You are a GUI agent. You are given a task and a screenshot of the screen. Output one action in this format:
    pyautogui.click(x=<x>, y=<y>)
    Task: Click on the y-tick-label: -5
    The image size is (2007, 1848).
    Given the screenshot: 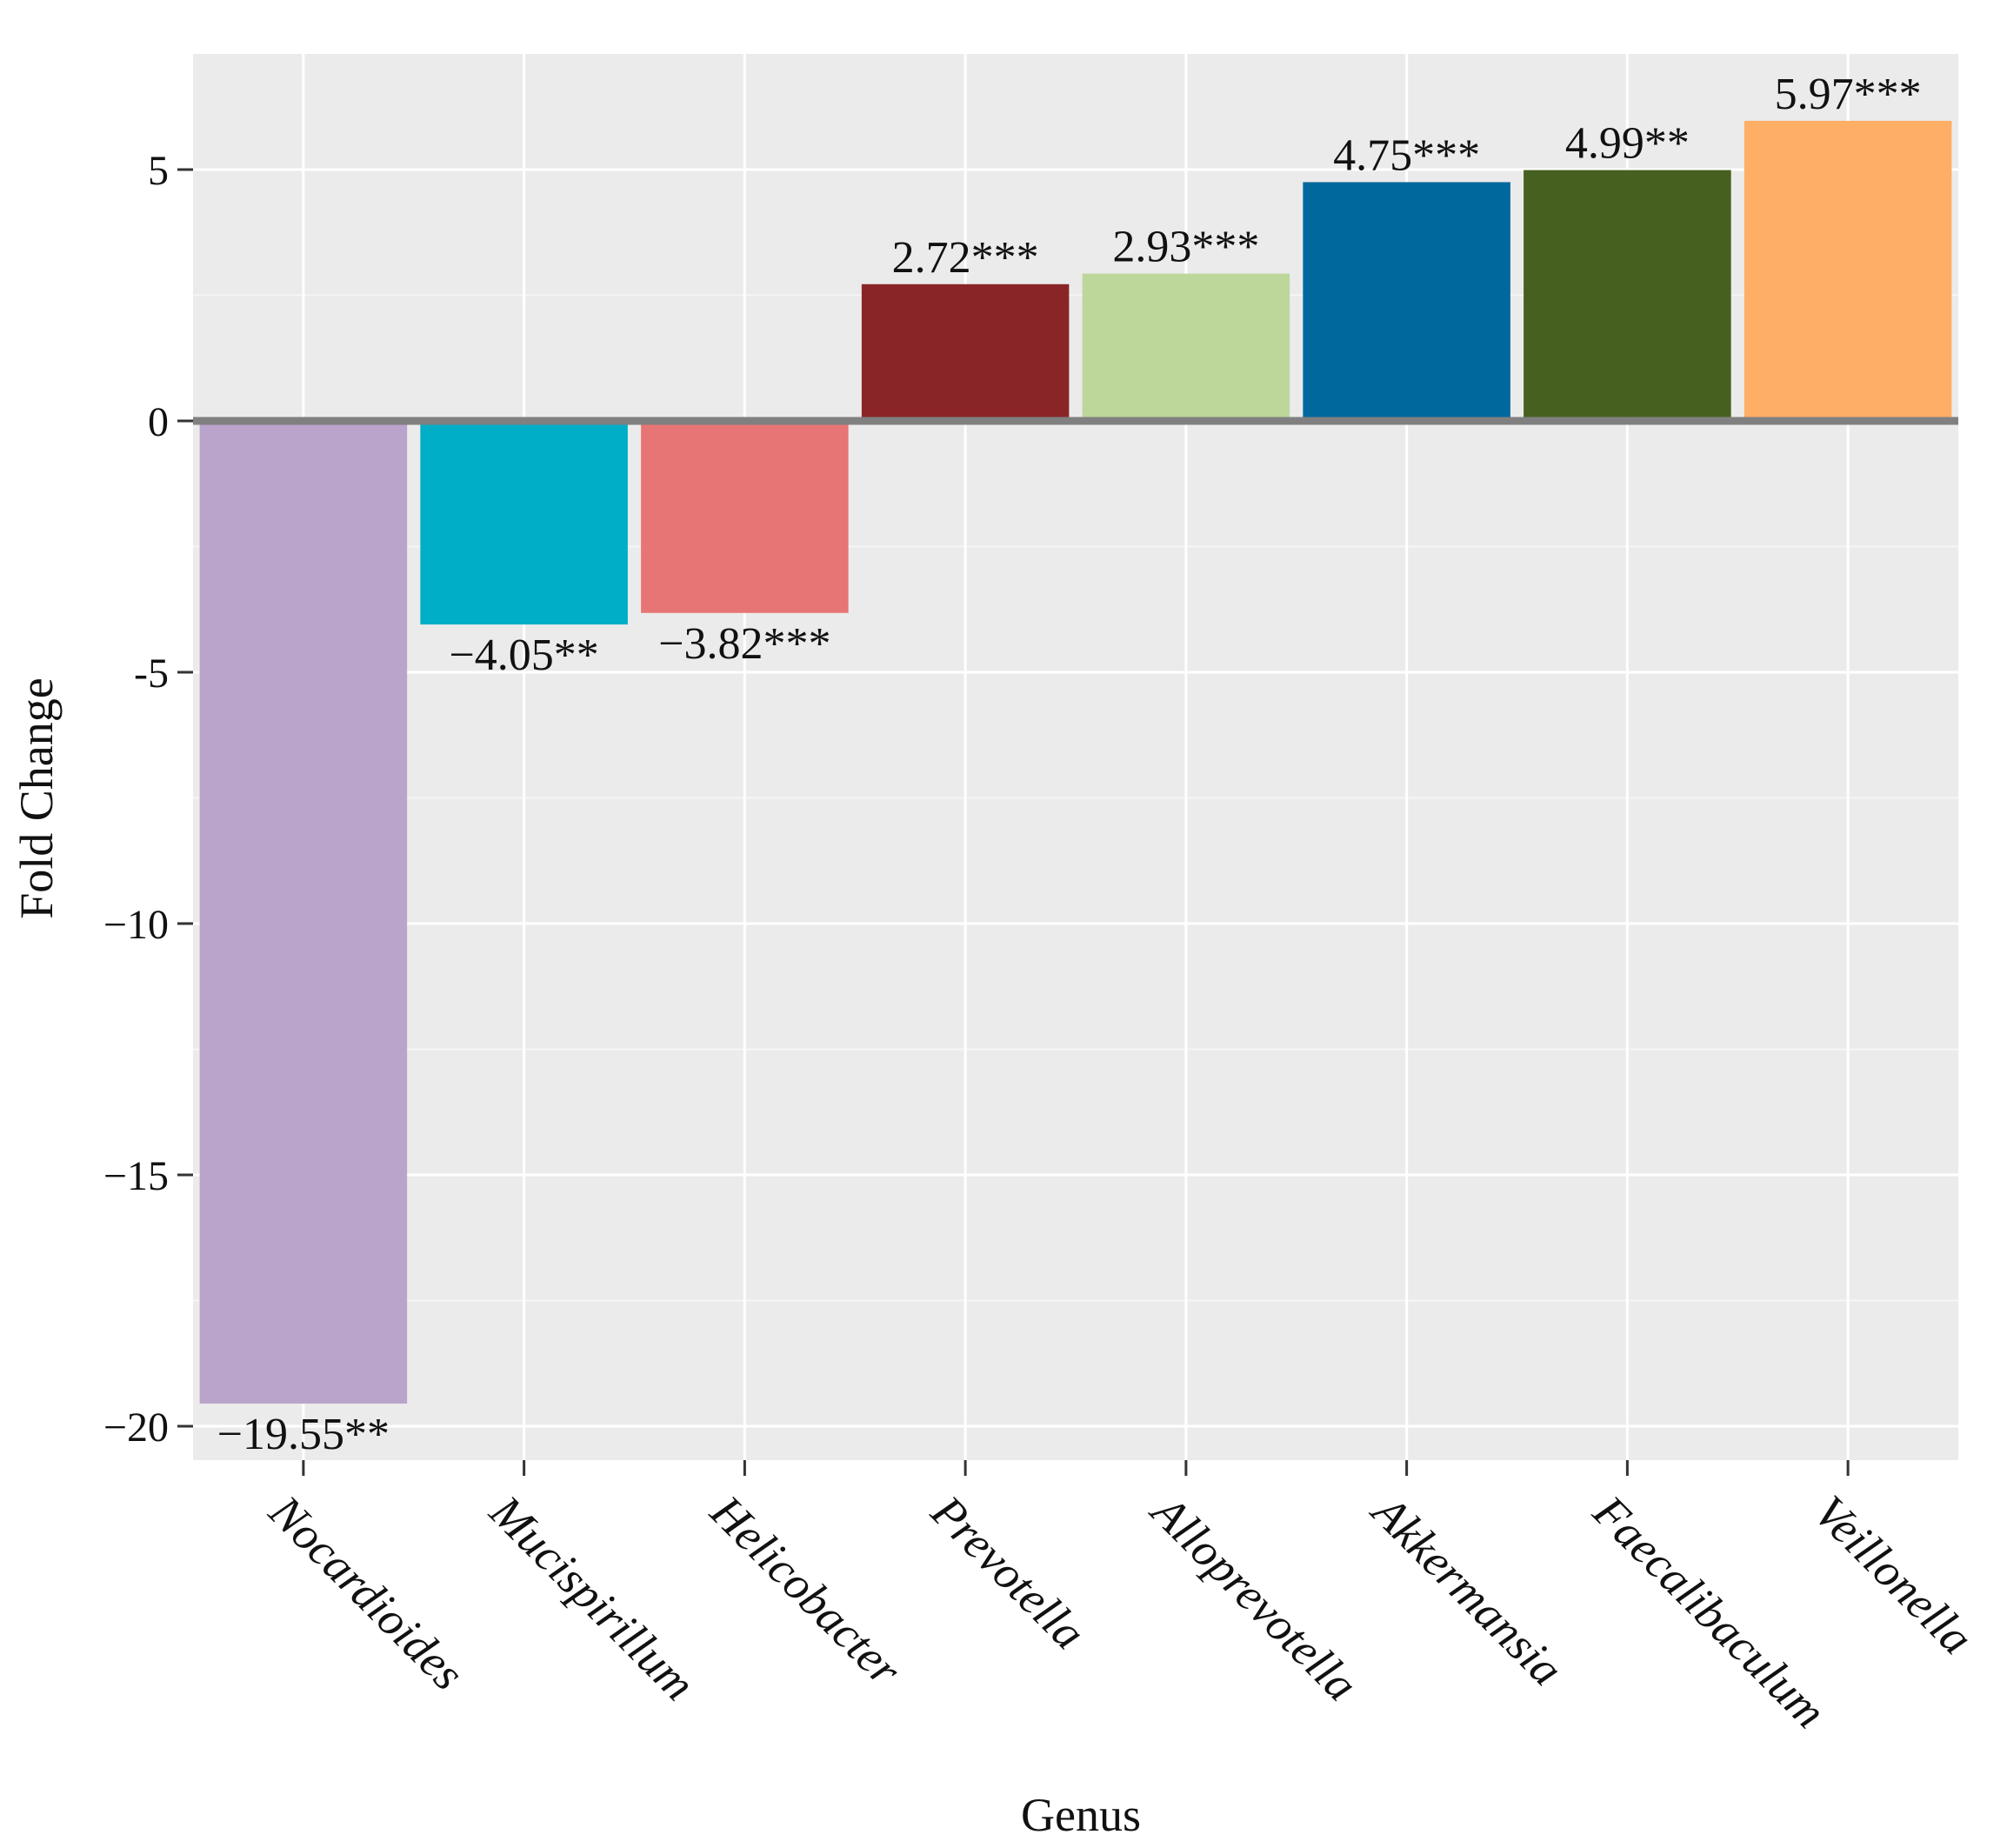 What is the action you would take?
    pyautogui.click(x=151, y=673)
    